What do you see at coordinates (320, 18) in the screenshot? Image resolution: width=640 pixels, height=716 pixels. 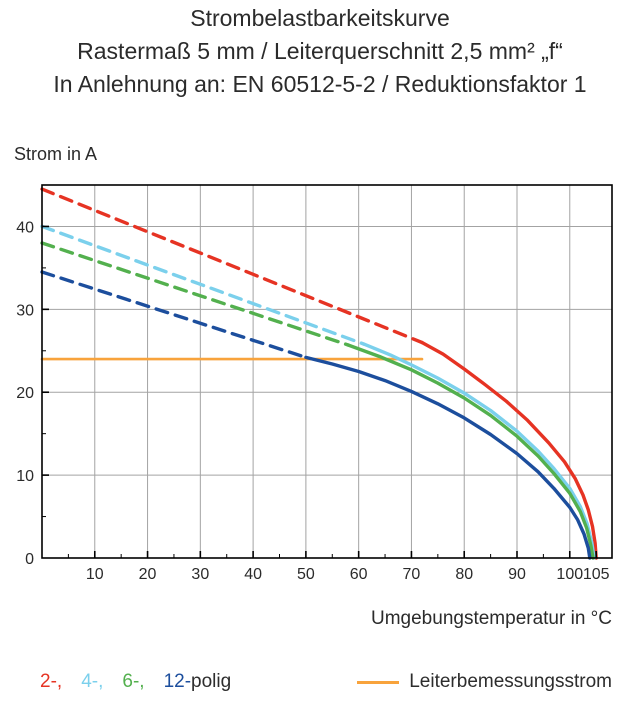 I see `chart-title: Strombelastbarkeitskurve` at bounding box center [320, 18].